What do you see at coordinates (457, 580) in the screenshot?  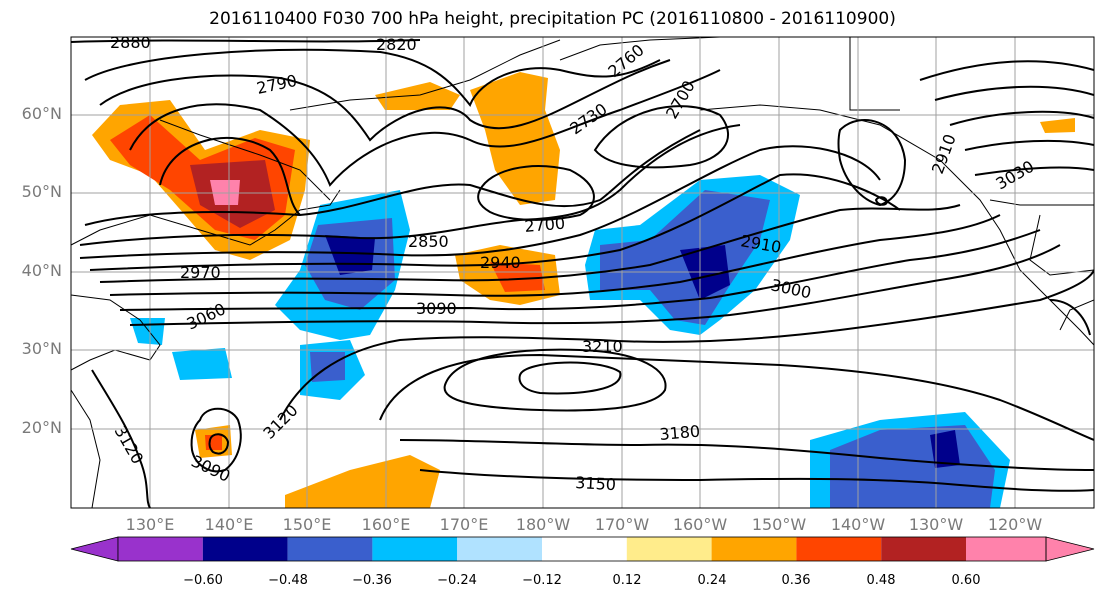 I see `colorbar-tick-label: −0.24` at bounding box center [457, 580].